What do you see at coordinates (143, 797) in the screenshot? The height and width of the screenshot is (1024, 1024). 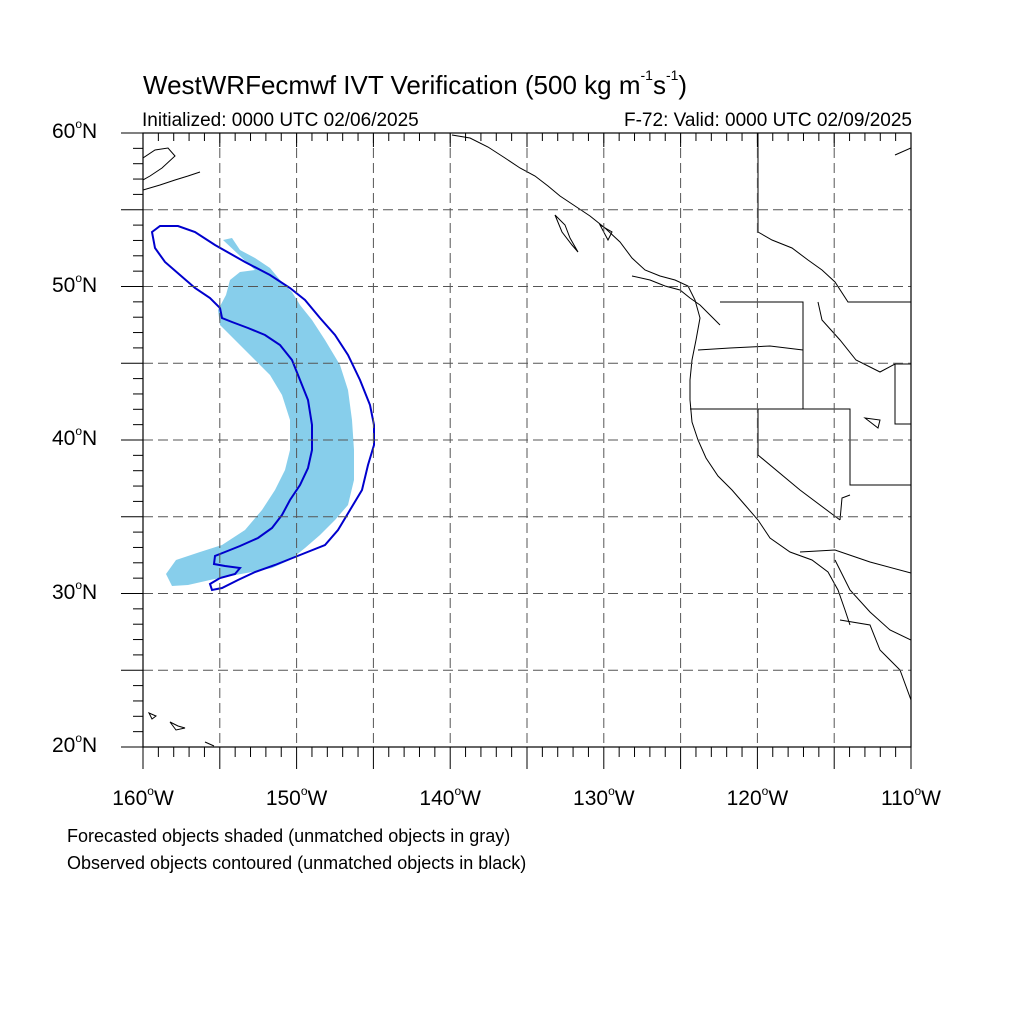 I see `lon-label: 160oW` at bounding box center [143, 797].